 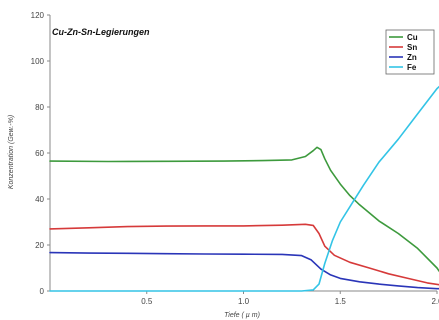 What do you see at coordinates (147, 301) in the screenshot?
I see `x-tick-label: 0.5` at bounding box center [147, 301].